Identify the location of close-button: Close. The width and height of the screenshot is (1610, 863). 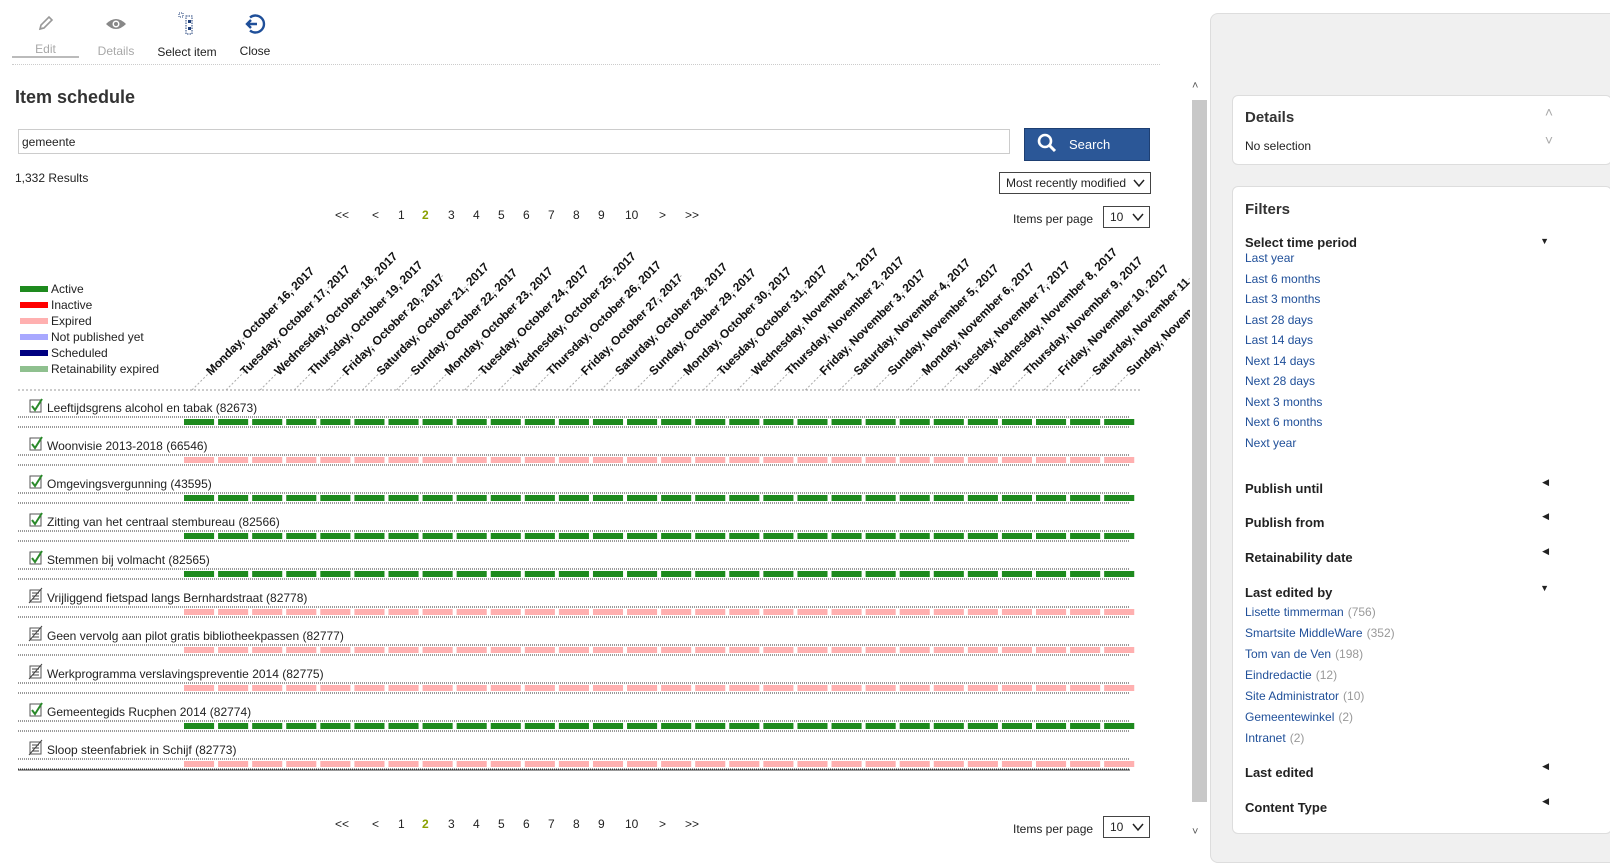
(255, 32).